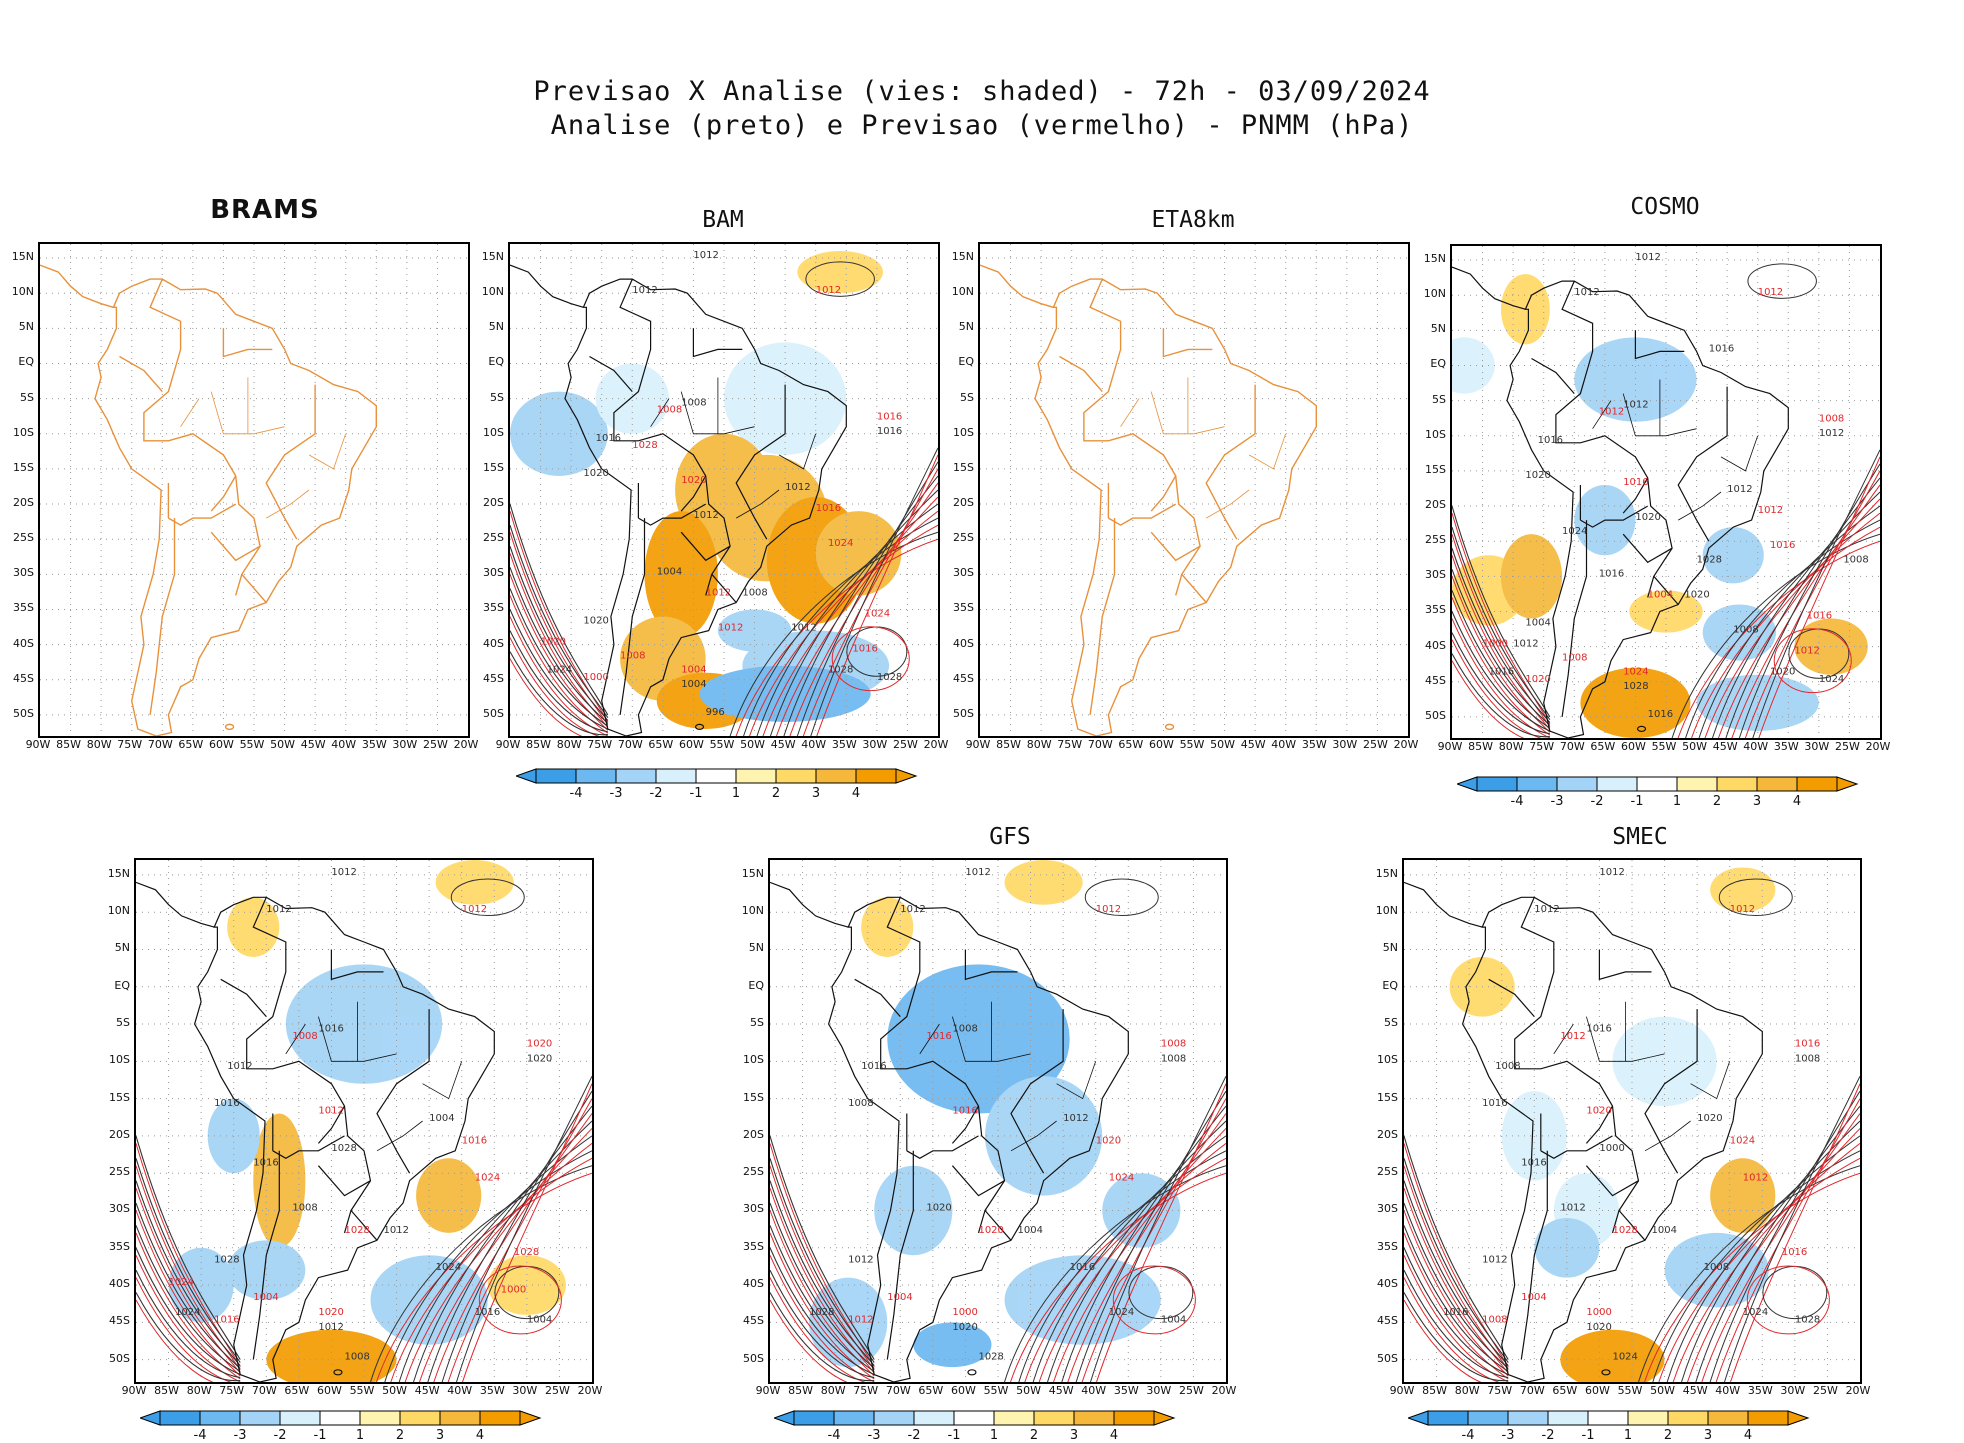 The height and width of the screenshot is (1443, 1964). I want to click on lat-tick-label: 15N, so click(962, 257).